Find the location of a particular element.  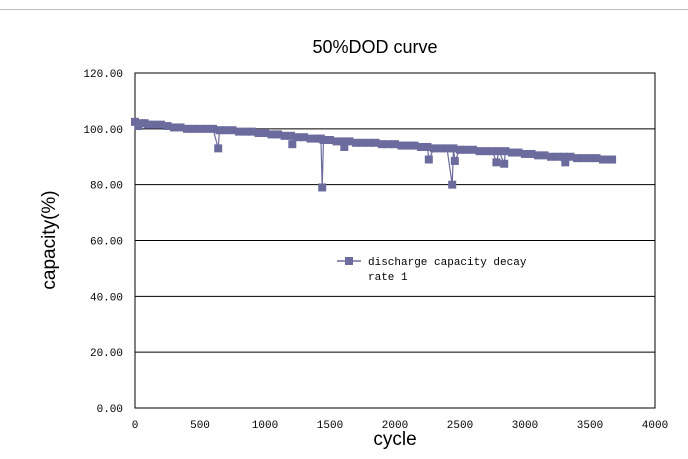

y-tick-label: 120.00 is located at coordinates (103, 75).